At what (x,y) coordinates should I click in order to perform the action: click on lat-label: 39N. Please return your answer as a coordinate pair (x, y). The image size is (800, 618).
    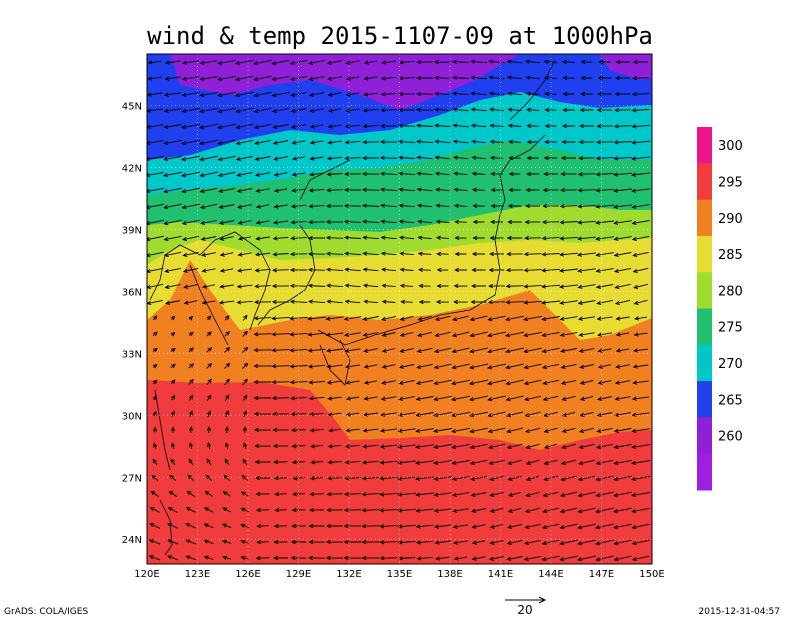
    Looking at the image, I should click on (132, 231).